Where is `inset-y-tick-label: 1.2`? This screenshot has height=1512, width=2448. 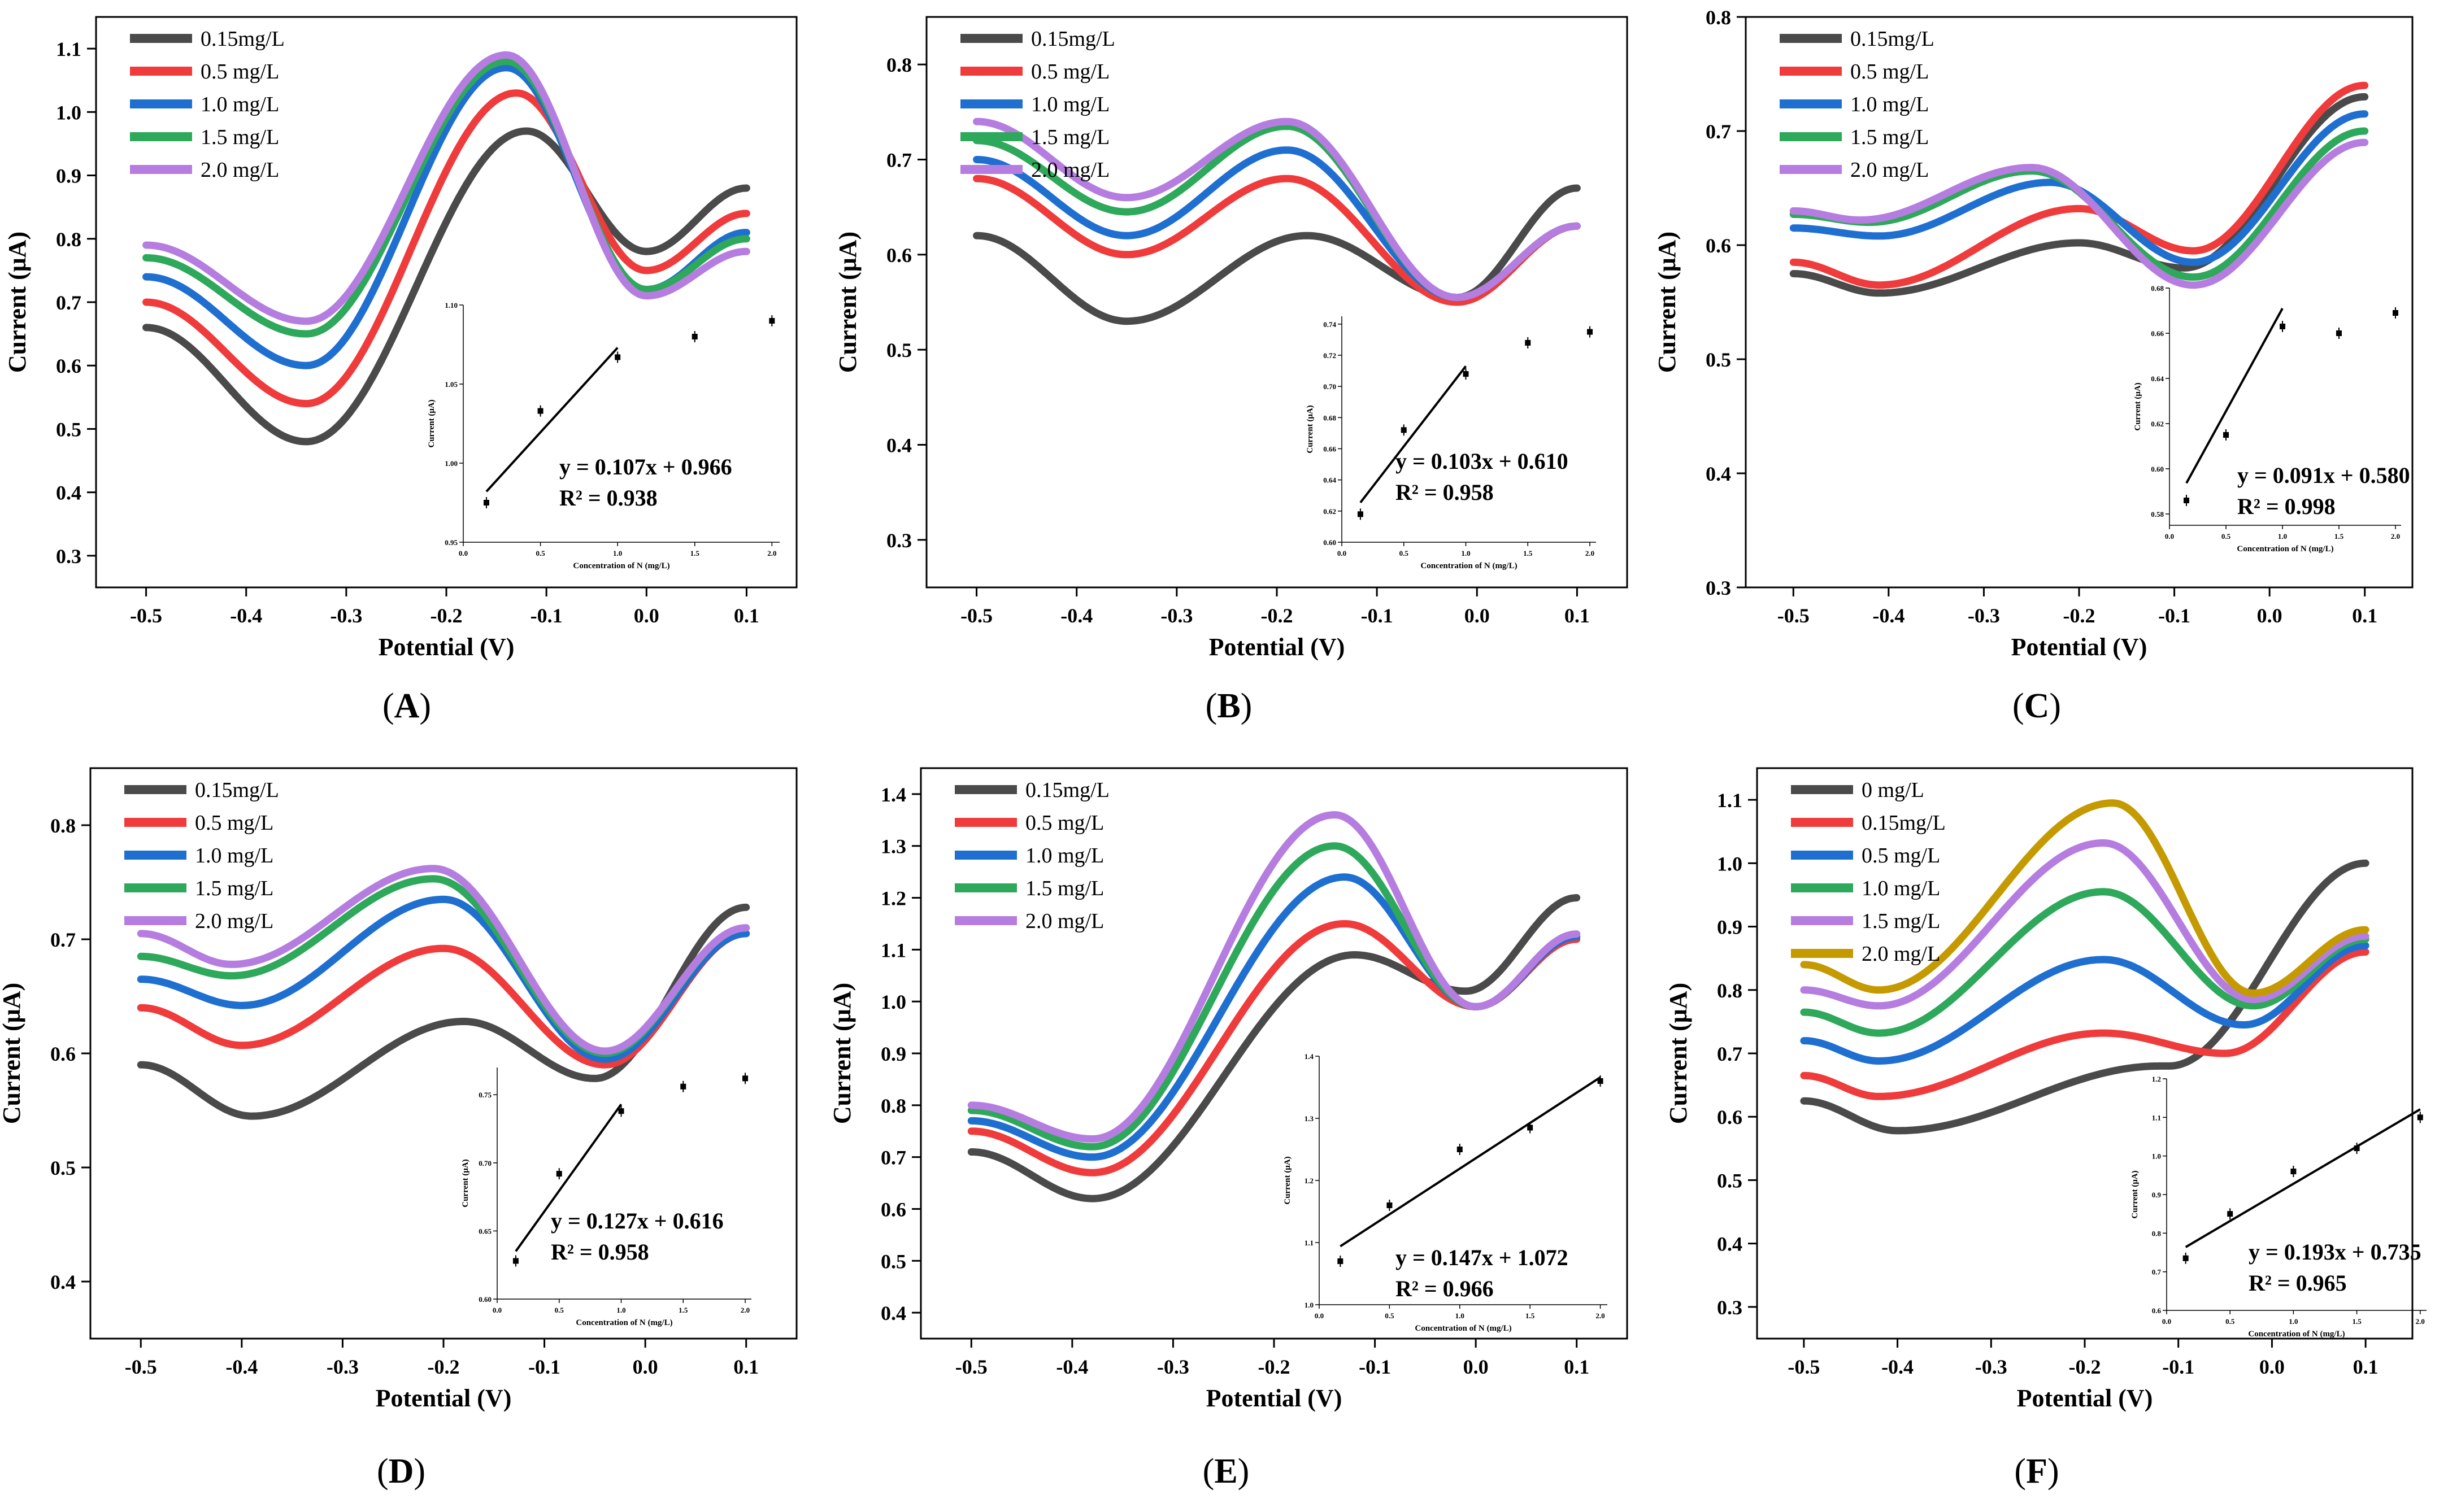 inset-y-tick-label: 1.2 is located at coordinates (2156, 1079).